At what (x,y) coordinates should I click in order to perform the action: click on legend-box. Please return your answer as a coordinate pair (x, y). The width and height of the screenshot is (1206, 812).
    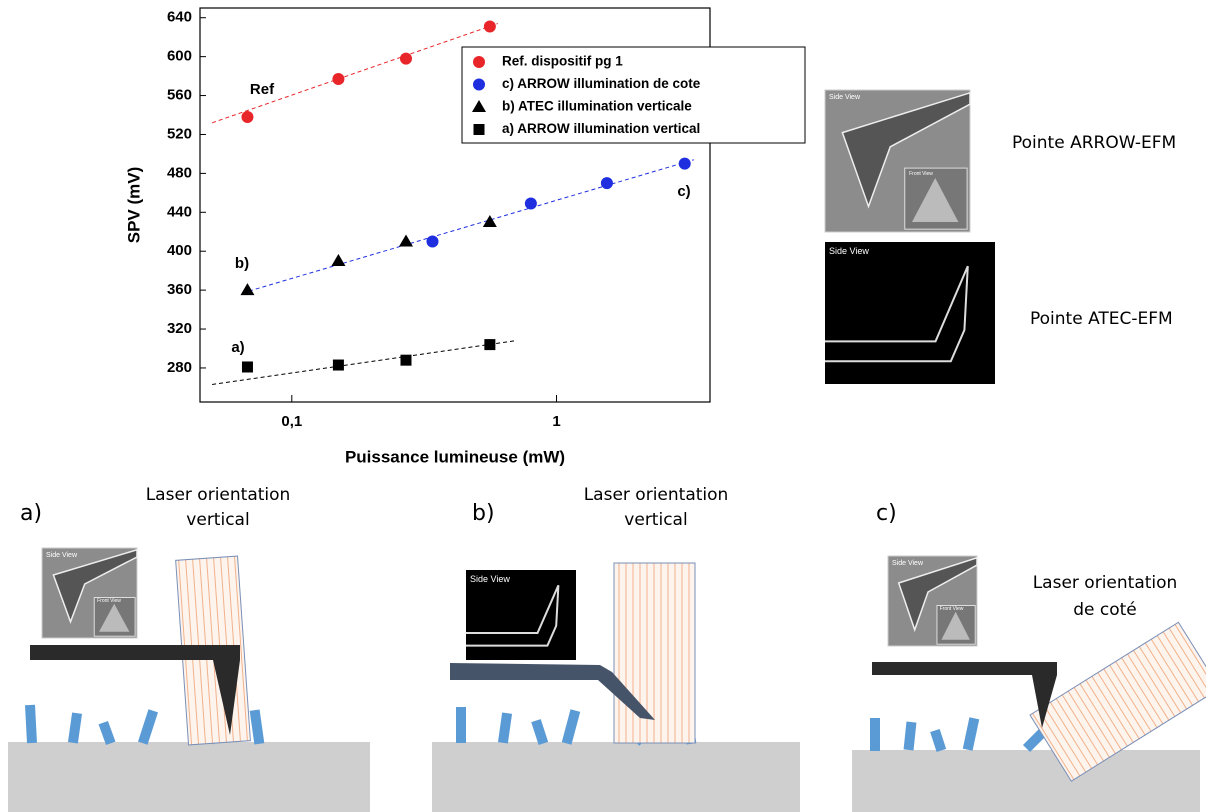
    Looking at the image, I should click on (633, 95).